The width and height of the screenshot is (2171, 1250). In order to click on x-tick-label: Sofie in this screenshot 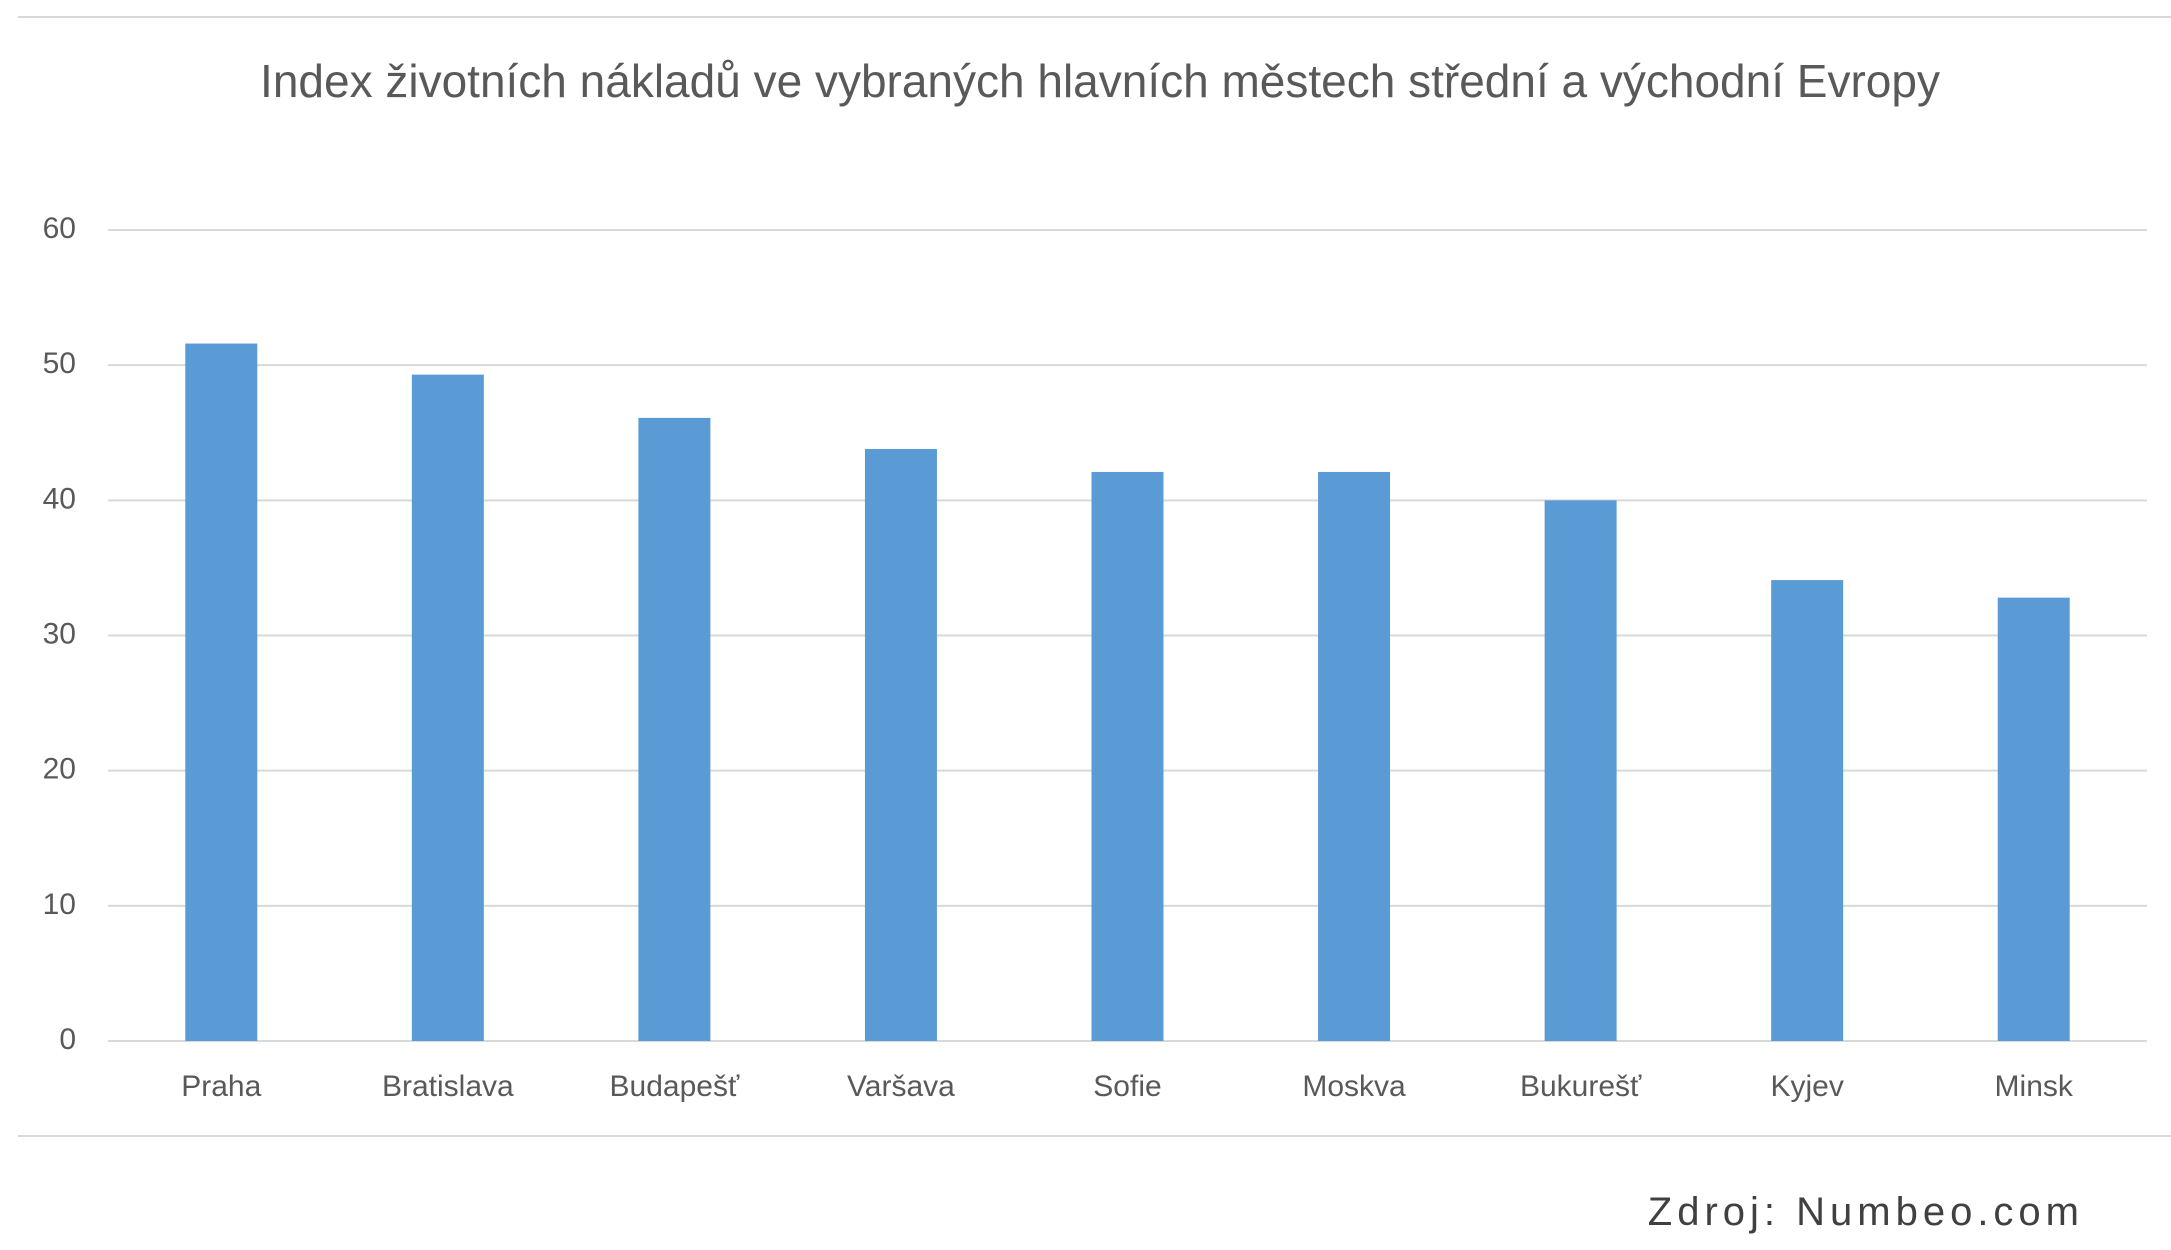, I will do `click(1127, 1086)`.